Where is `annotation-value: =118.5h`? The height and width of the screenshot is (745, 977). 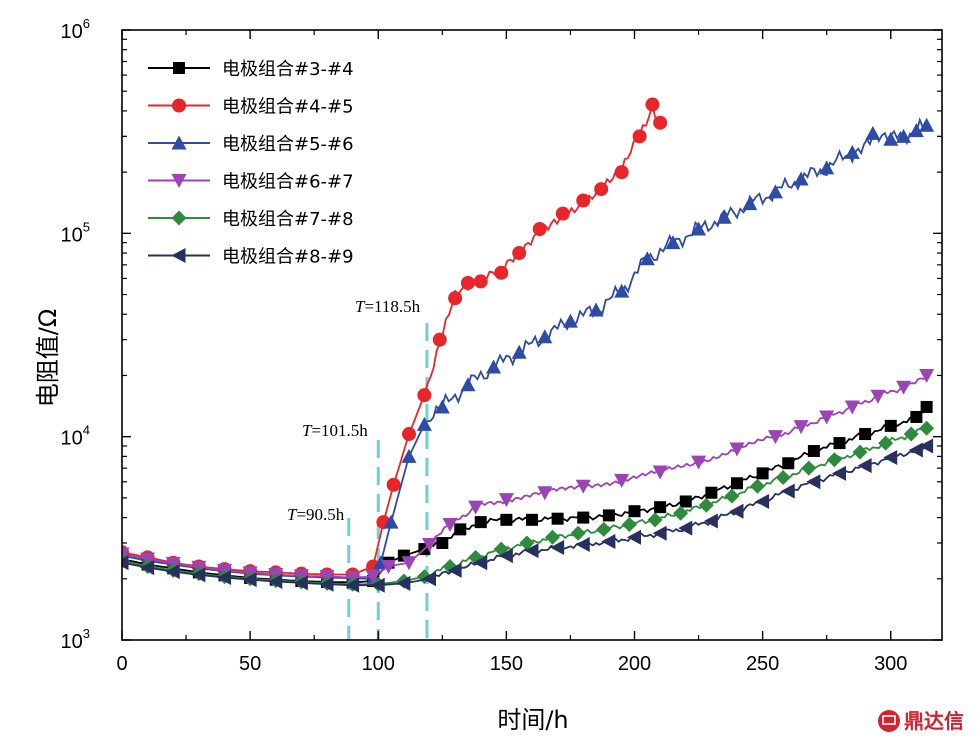 annotation-value: =118.5h is located at coordinates (392, 306).